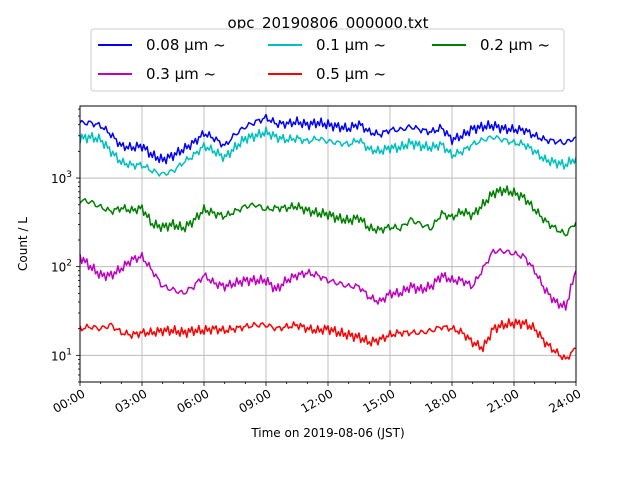  I want to click on x-tick-label: 24:00, so click(565, 400).